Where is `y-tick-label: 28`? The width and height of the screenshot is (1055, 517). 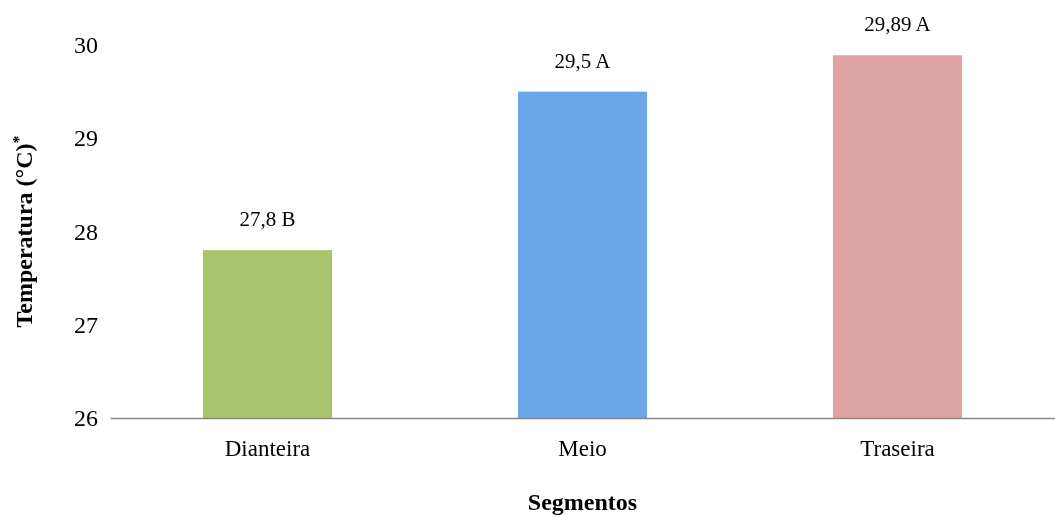 y-tick-label: 28 is located at coordinates (86, 231).